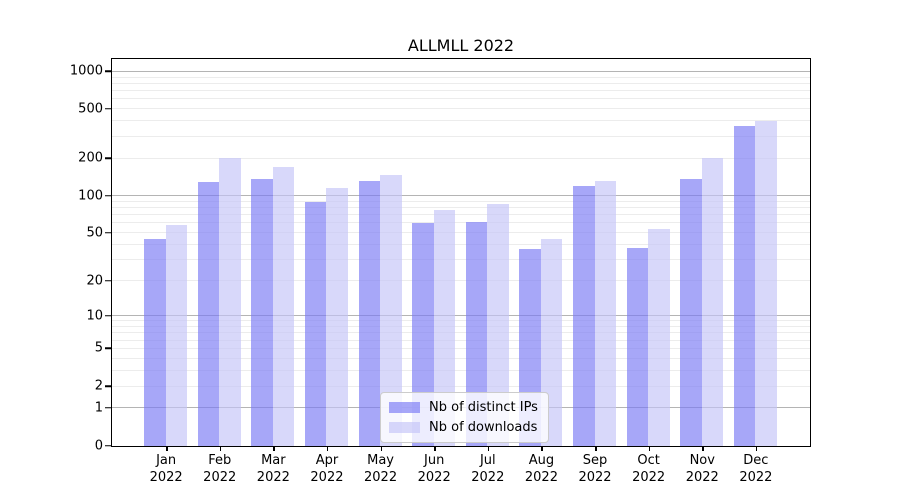  I want to click on x-tick-label: Feb 2022, so click(220, 469).